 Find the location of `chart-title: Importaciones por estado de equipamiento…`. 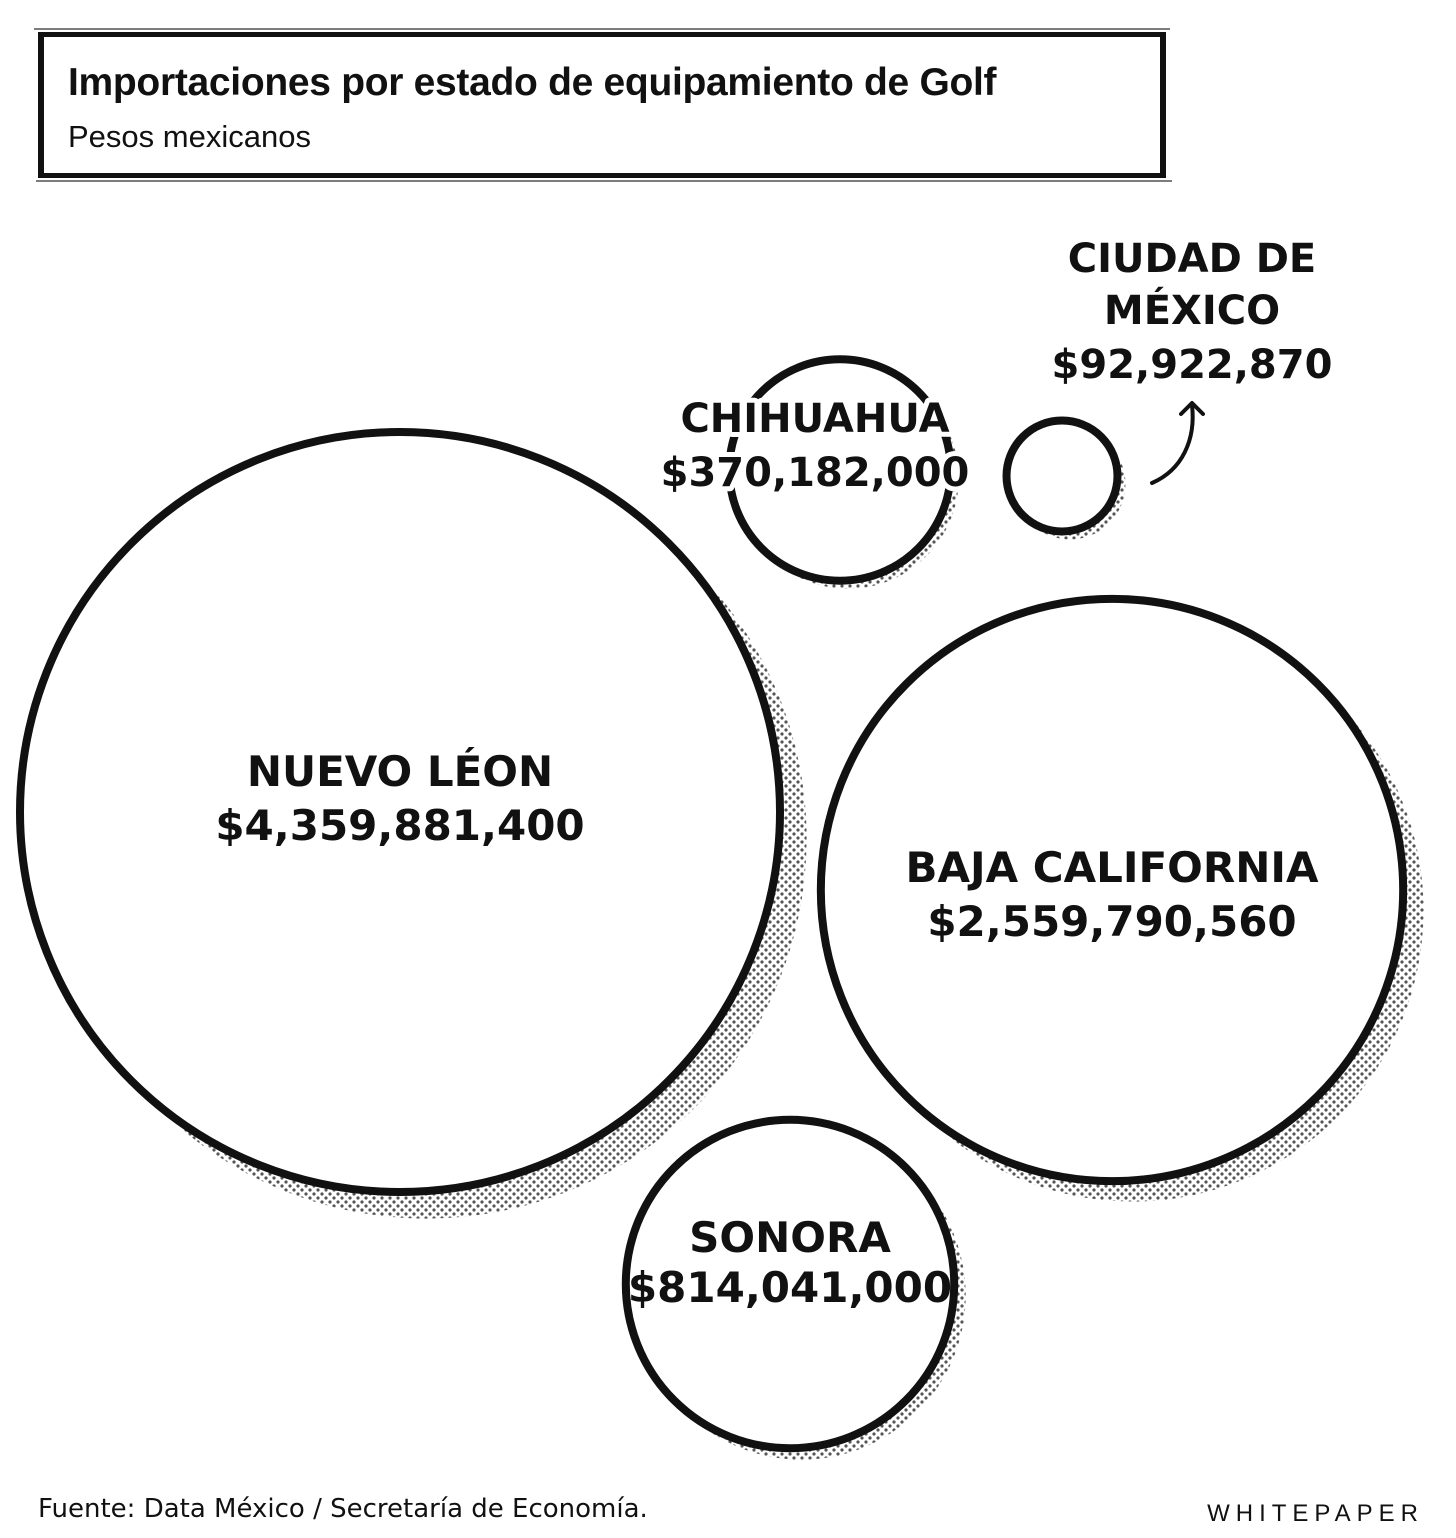

chart-title: Importaciones por estado de equipamiento… is located at coordinates (532, 82).